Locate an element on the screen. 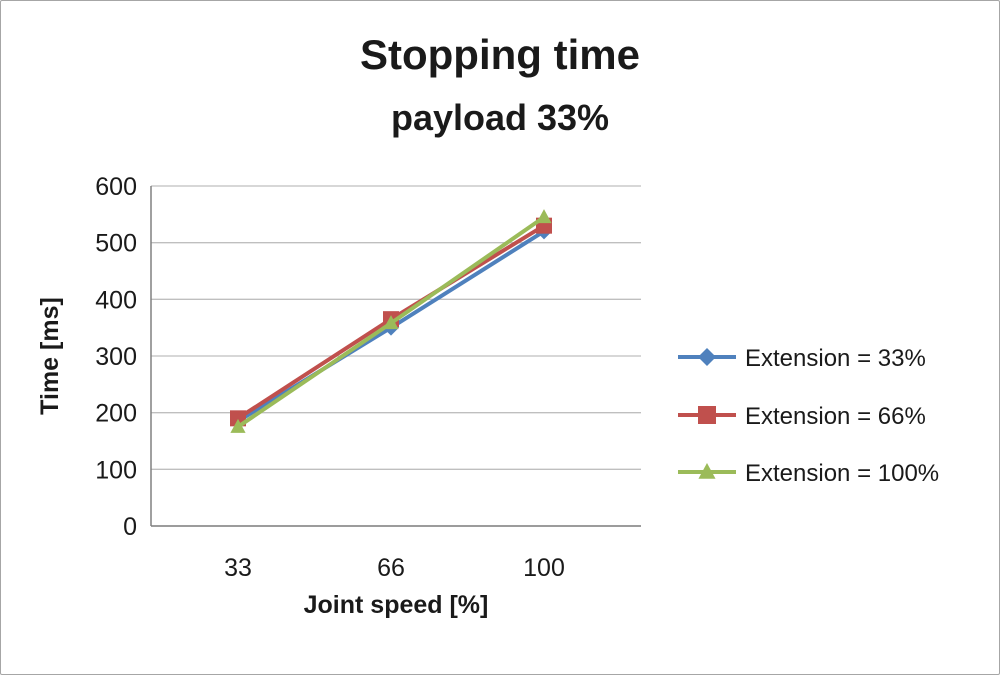  legend-label: Extension = 33% is located at coordinates (835, 358).